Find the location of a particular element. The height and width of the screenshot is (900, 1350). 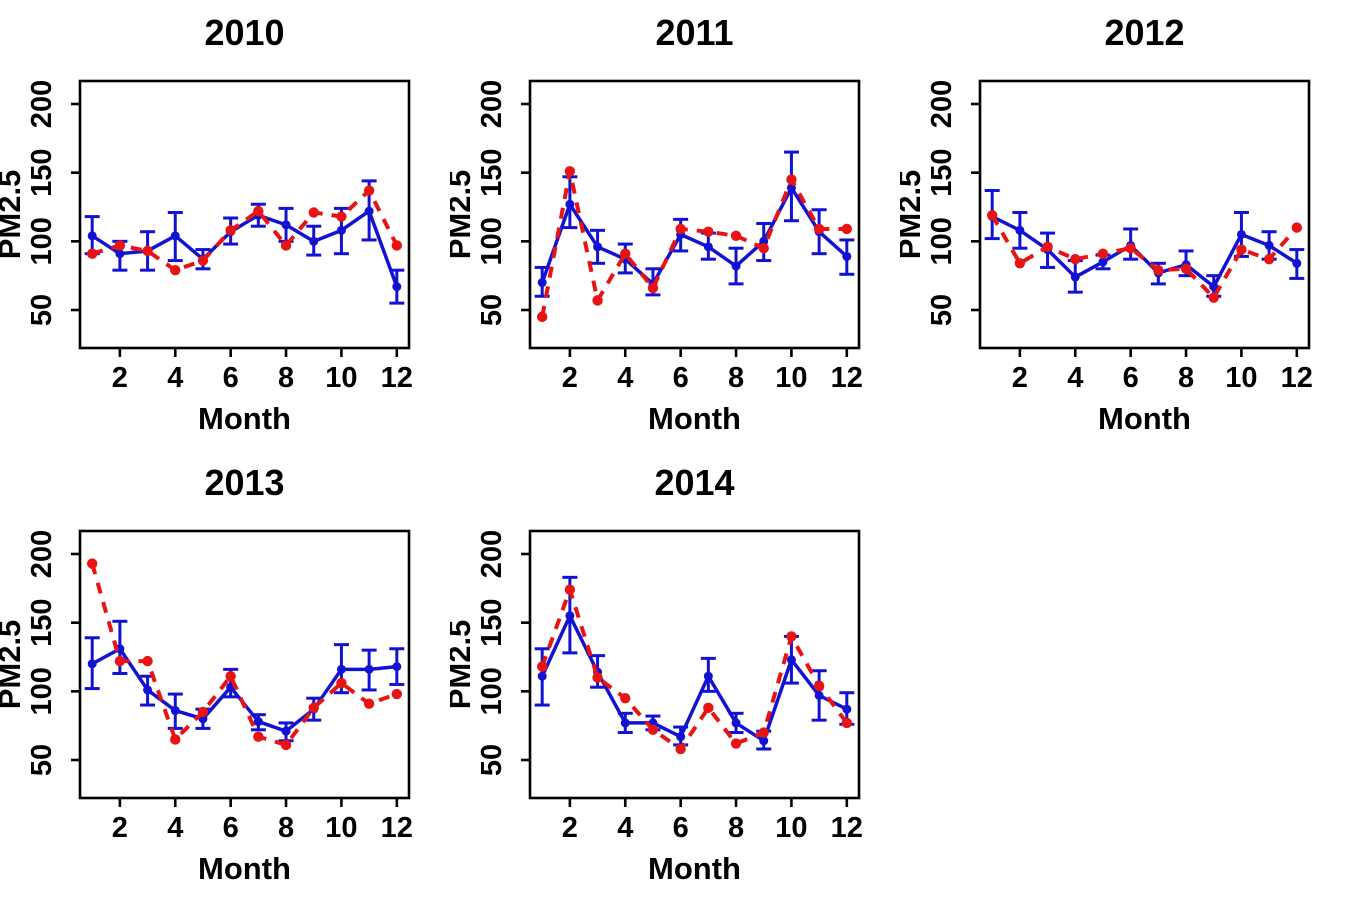

chart-title: 2013 is located at coordinates (244, 482).